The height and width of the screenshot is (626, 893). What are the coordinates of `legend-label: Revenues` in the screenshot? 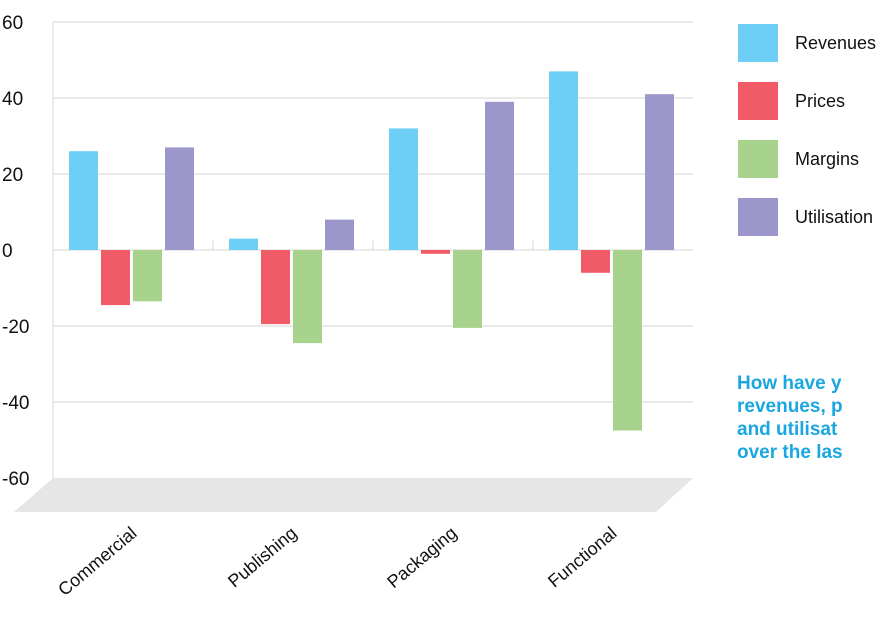 It's located at (835, 43).